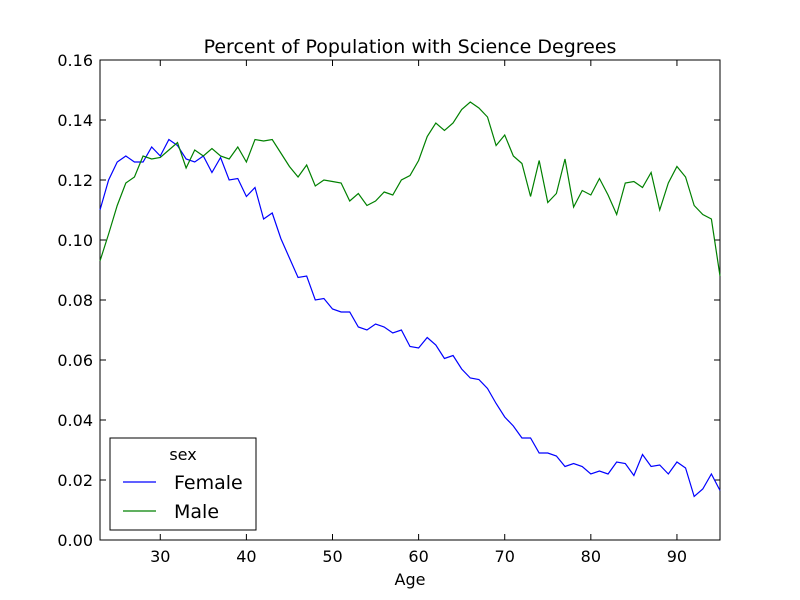  I want to click on y-tick-label: 0.06, so click(75, 360).